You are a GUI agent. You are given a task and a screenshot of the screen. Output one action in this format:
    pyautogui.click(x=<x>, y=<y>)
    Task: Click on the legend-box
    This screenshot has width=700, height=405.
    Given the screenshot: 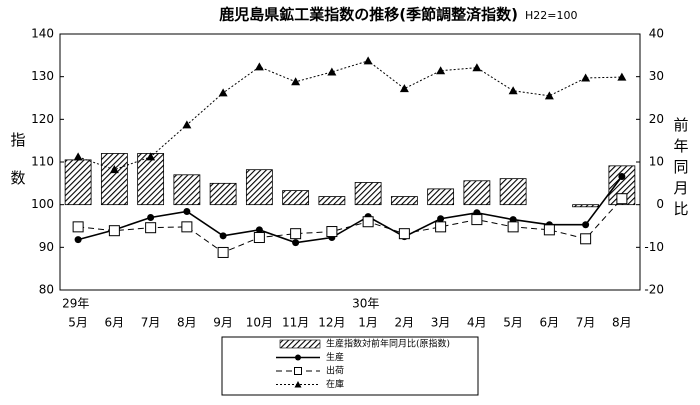 What is the action you would take?
    pyautogui.click(x=350, y=366)
    